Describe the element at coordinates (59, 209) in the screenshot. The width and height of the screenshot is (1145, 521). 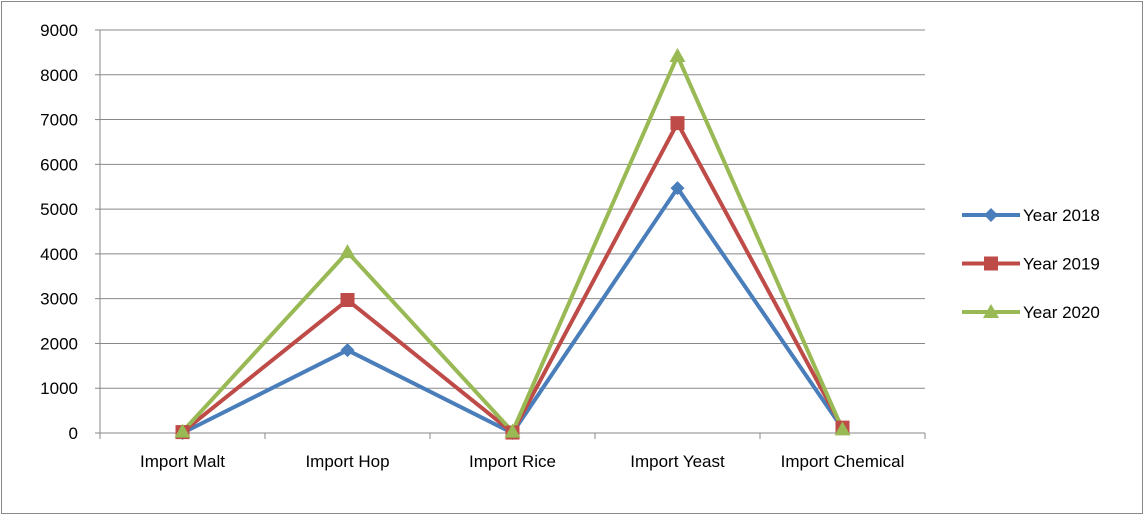
I see `y-tick-label: 5000` at that location.